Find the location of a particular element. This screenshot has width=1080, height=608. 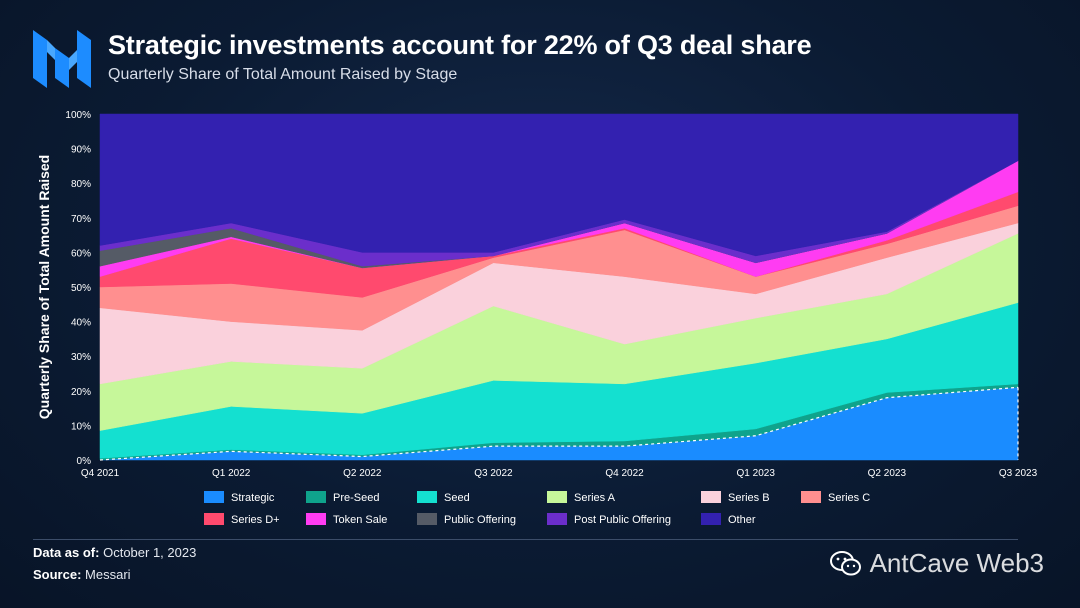

source-value: Messari is located at coordinates (108, 574).